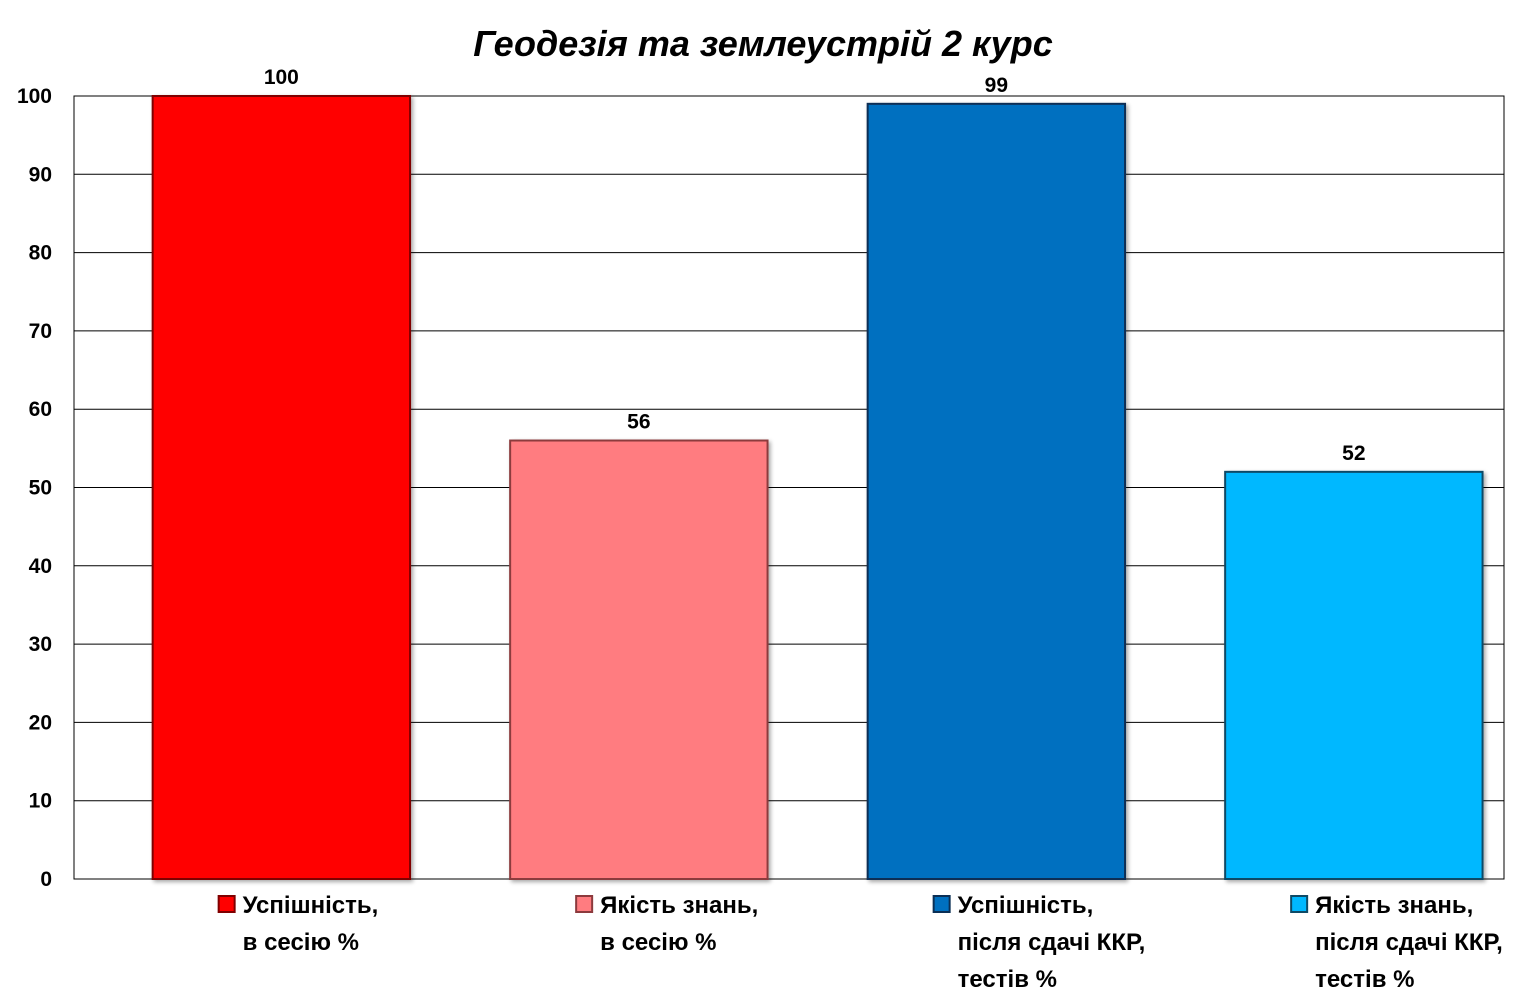 The image size is (1527, 997). What do you see at coordinates (40, 331) in the screenshot?
I see `y-tick-label: 70` at bounding box center [40, 331].